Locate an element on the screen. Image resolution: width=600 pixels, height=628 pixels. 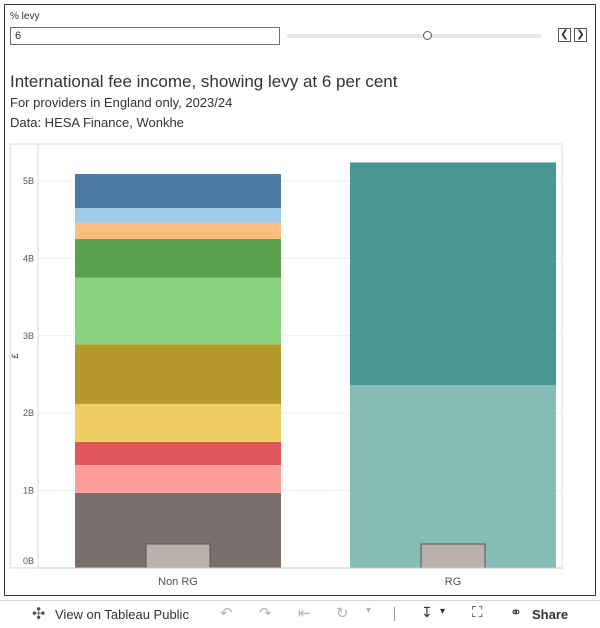
chart-subtitle: For providers in England only, 2023/24 is located at coordinates (121, 102).